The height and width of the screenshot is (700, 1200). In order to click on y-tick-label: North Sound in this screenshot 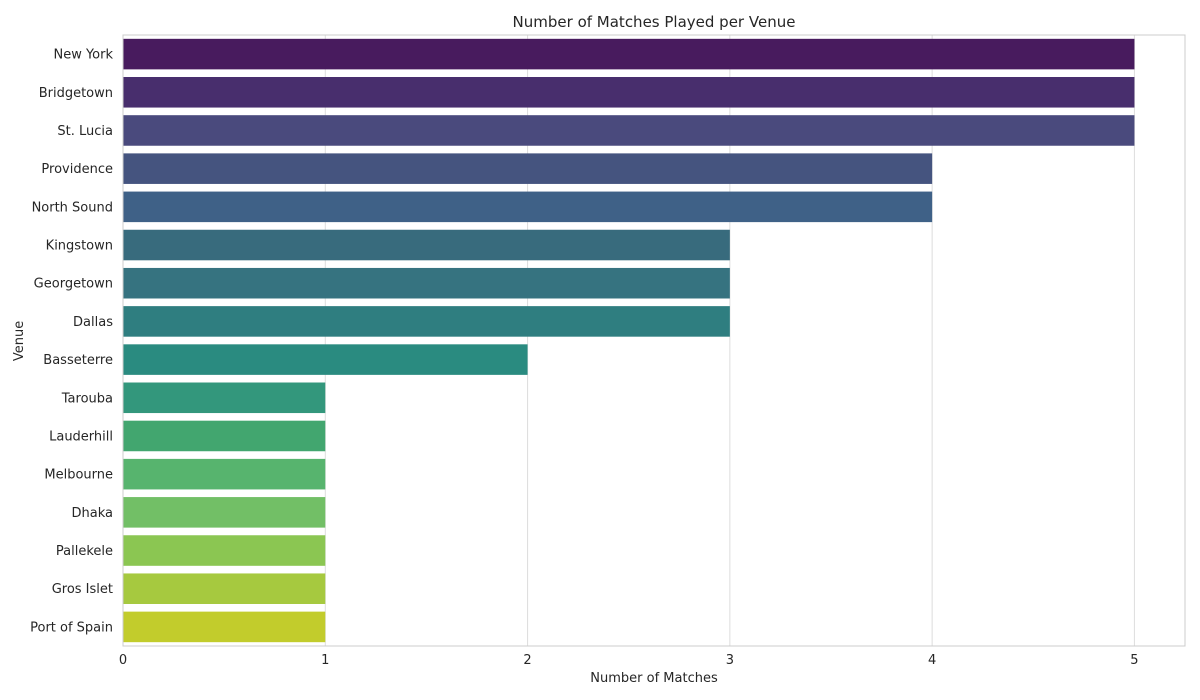, I will do `click(72, 207)`.